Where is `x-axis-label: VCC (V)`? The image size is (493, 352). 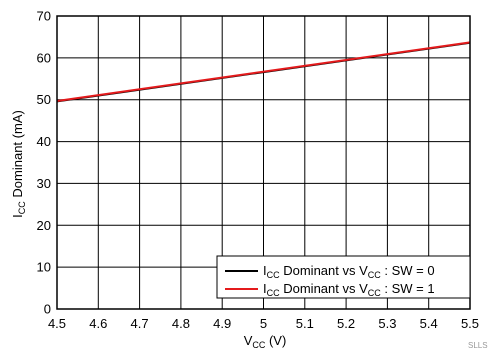 x-axis-label: VCC (V) is located at coordinates (265, 341).